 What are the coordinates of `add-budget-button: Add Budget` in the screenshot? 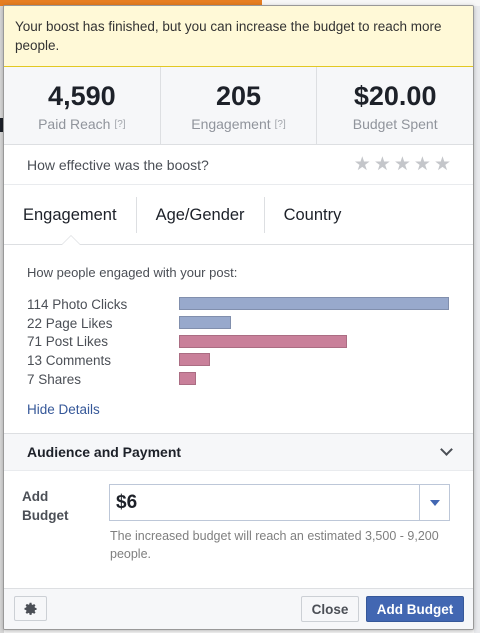 It's located at (415, 609).